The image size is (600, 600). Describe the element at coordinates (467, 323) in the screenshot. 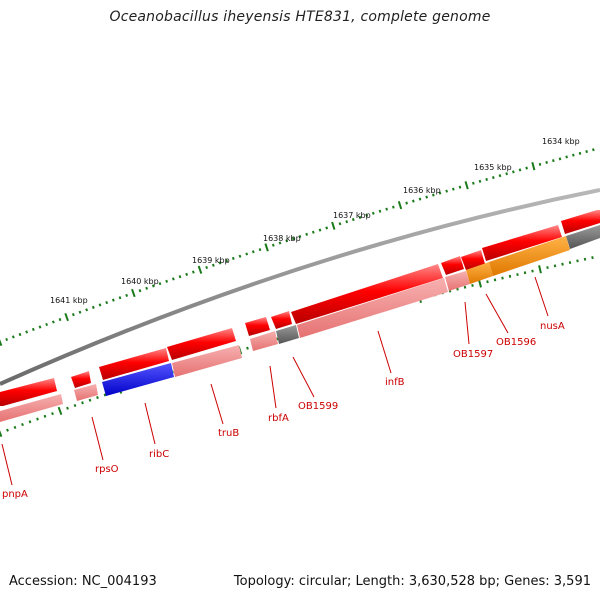

I see `leader-OB1597` at that location.